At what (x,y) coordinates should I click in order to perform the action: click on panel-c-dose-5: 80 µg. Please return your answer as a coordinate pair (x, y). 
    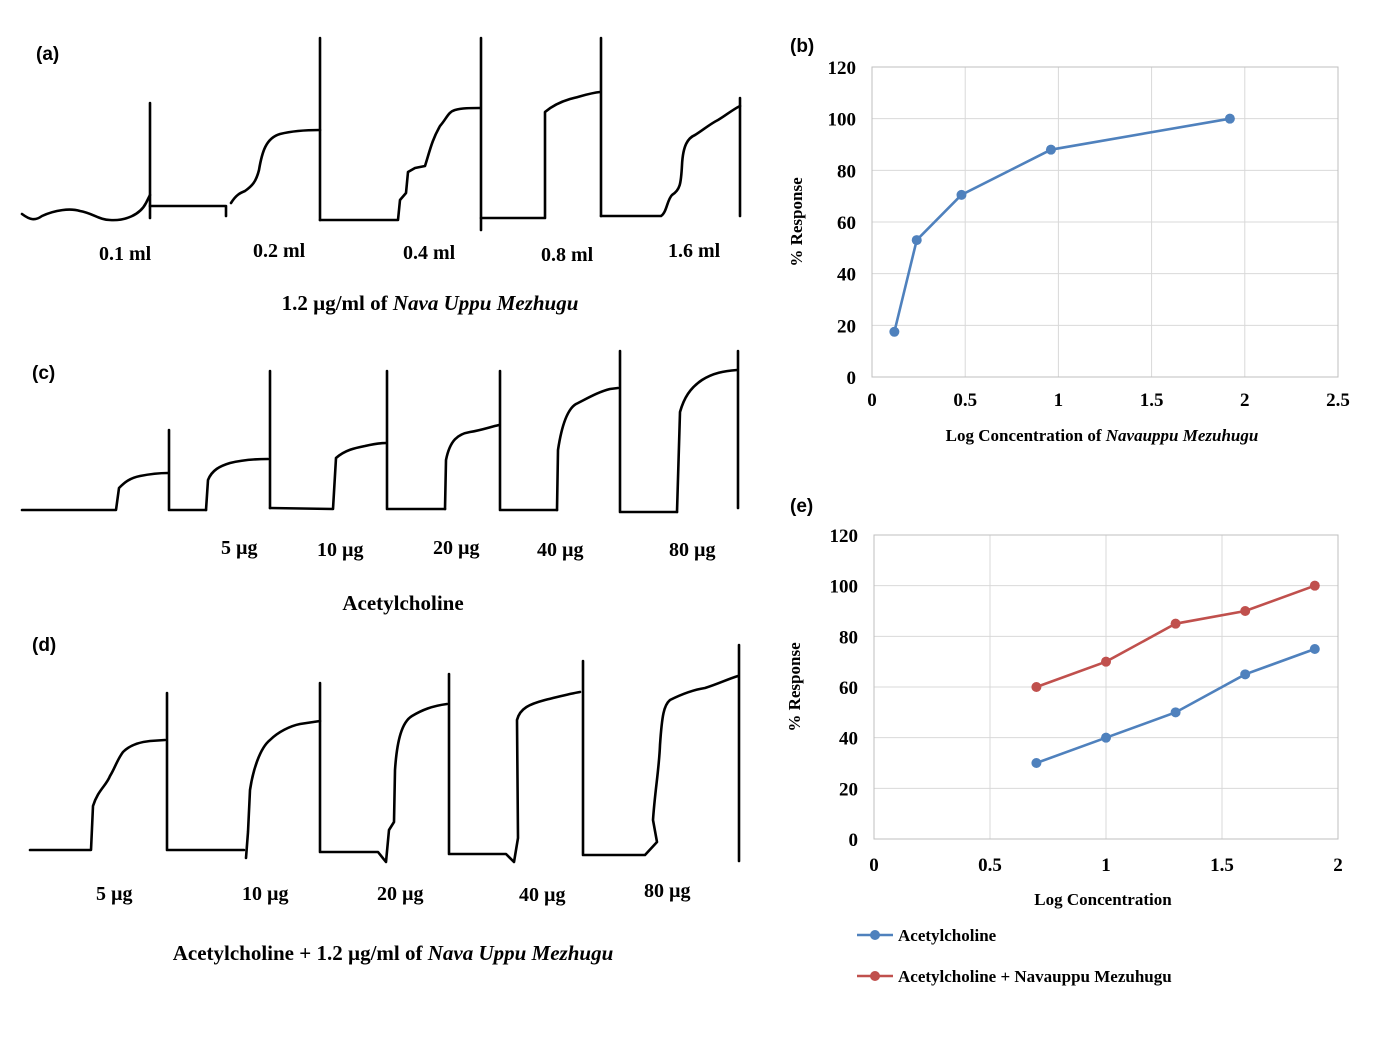
    Looking at the image, I should click on (692, 550).